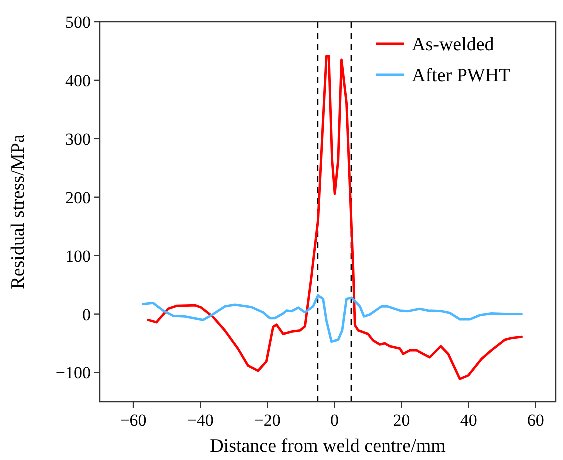  I want to click on x-tick-label: 60, so click(535, 420).